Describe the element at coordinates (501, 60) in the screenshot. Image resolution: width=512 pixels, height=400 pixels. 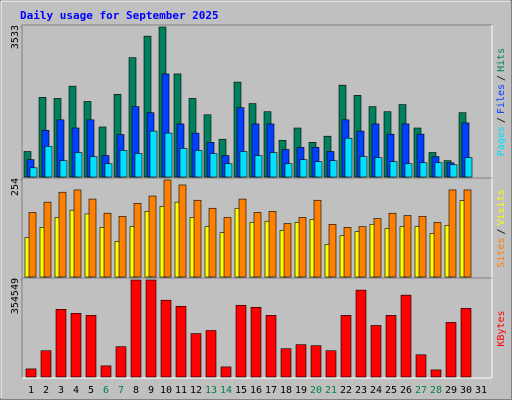
I see `legend-entry: Hits` at that location.